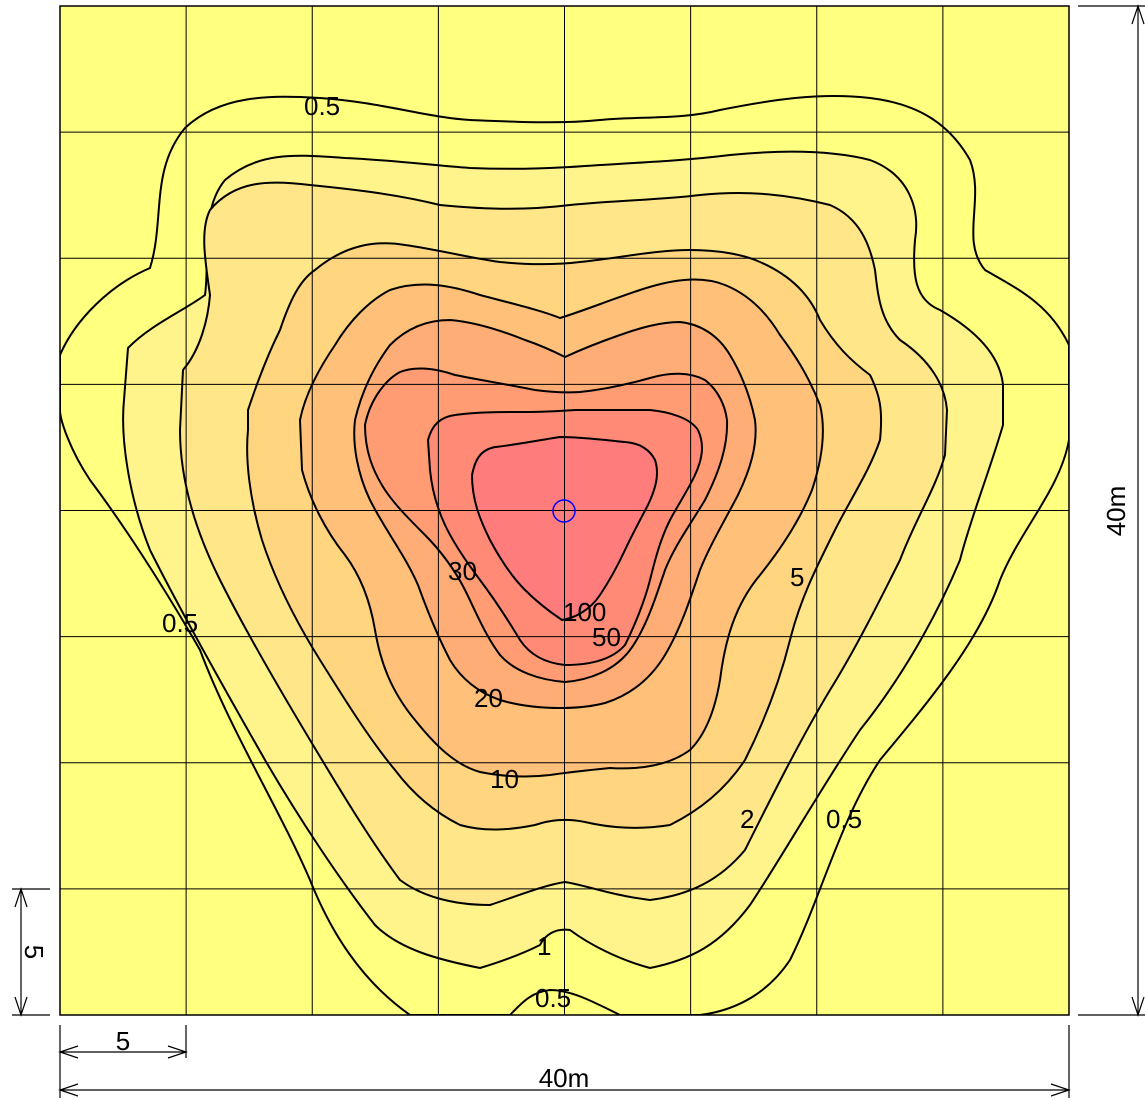  Describe the element at coordinates (797, 577) in the screenshot. I see `contour-label-5: 5` at that location.